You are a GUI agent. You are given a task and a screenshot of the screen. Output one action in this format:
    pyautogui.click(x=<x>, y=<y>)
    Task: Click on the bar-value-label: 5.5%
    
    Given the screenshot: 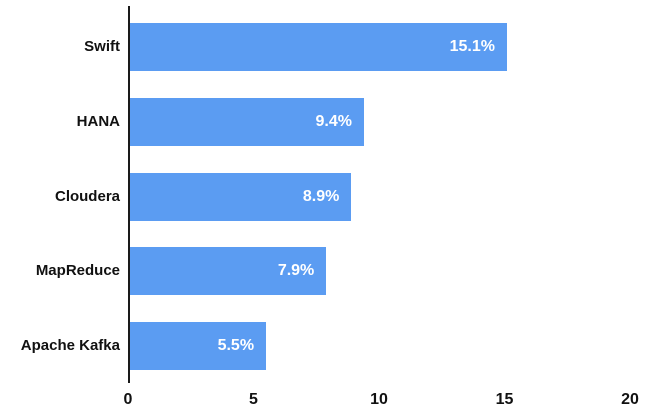 What is the action you would take?
    pyautogui.click(x=236, y=345)
    